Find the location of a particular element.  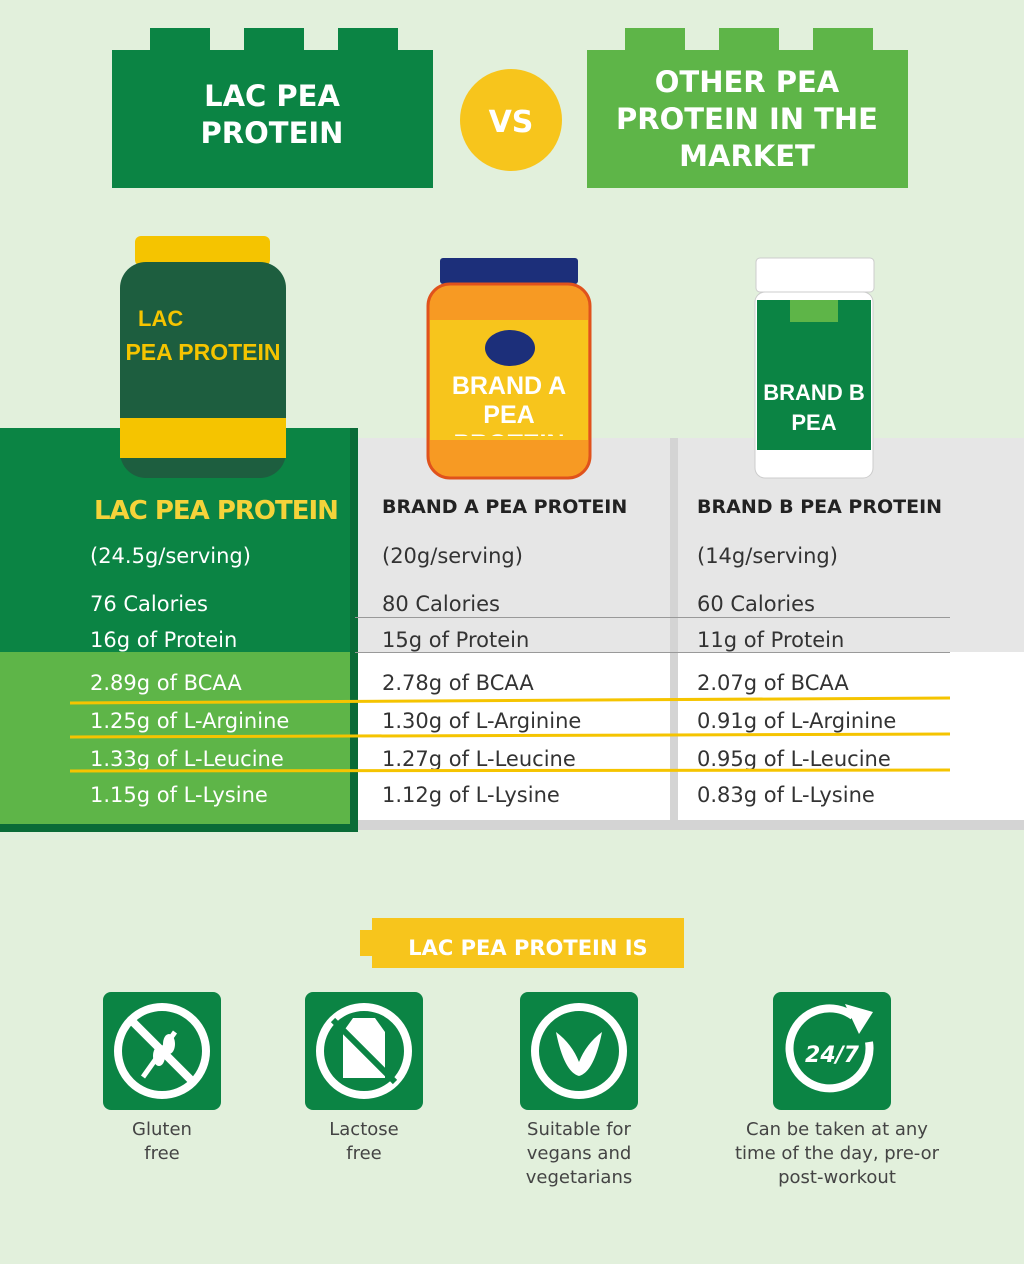

vegan-icon is located at coordinates (579, 1051).